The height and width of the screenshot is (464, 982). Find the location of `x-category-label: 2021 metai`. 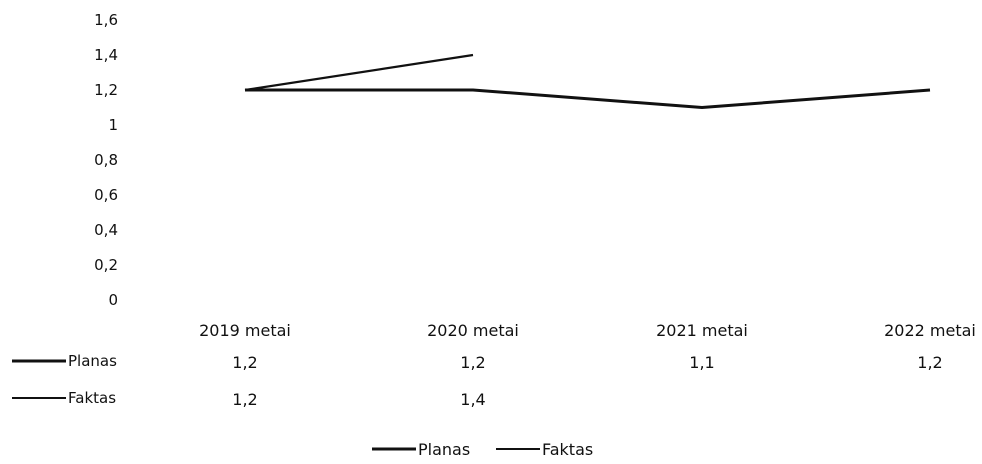

x-category-label: 2021 metai is located at coordinates (702, 330).